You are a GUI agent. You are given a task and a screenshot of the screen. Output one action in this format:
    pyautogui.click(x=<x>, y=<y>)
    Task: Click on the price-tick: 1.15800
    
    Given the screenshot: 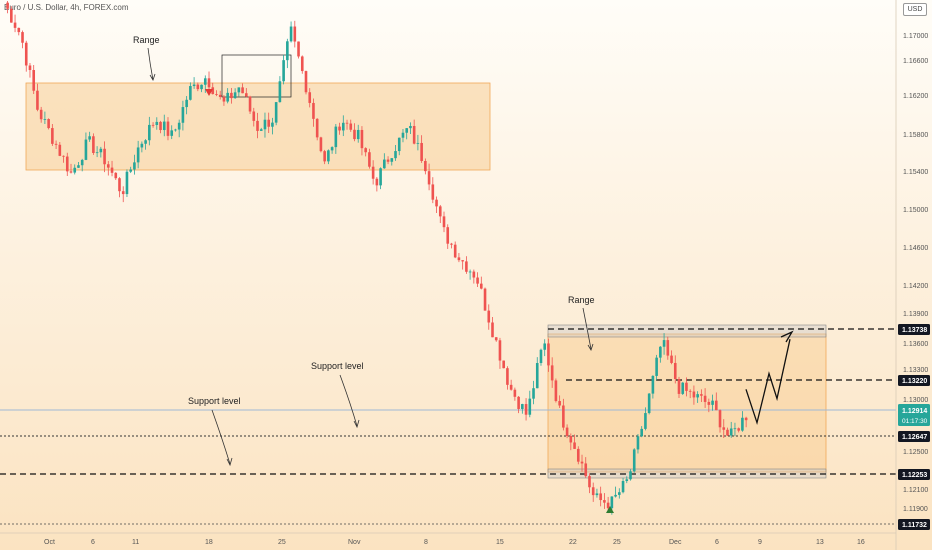 What is the action you would take?
    pyautogui.click(x=915, y=135)
    